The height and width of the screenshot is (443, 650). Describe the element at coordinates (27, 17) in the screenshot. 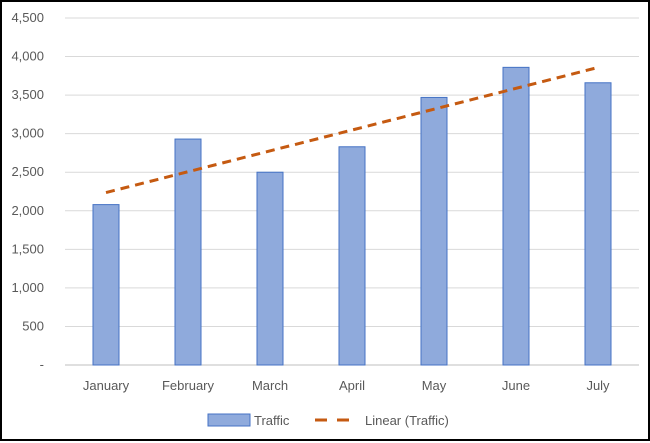

I see `y-tick-label: 4,500` at that location.